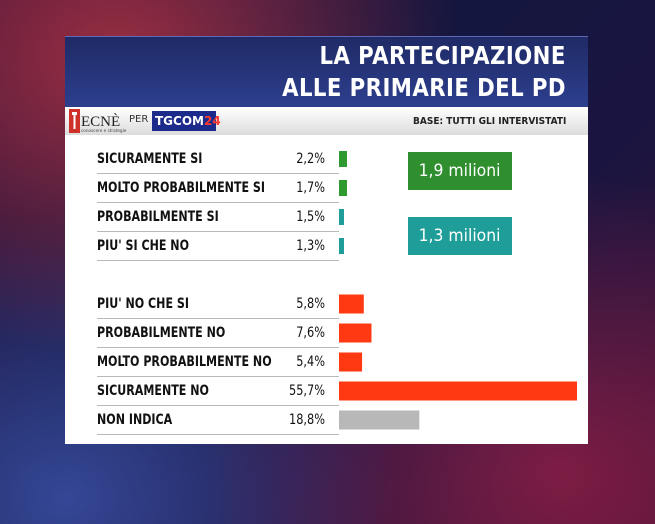  I want to click on category-label: PIU' NO CHE SI, so click(218, 304).